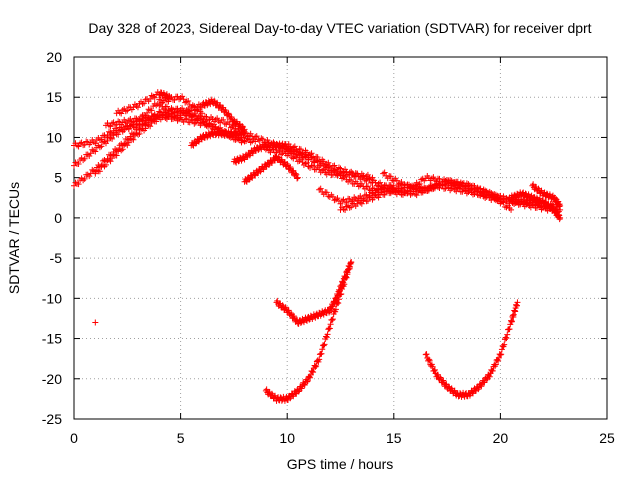 Image resolution: width=640 pixels, height=480 pixels. What do you see at coordinates (58, 218) in the screenshot?
I see `y-tick-label: 0` at bounding box center [58, 218].